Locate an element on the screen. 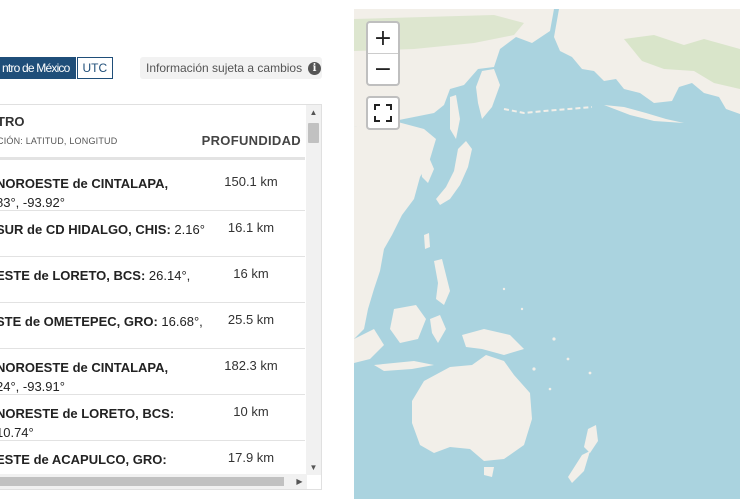 Image resolution: width=740 pixels, height=499 pixels. row-coords: 2.16° is located at coordinates (189, 229).